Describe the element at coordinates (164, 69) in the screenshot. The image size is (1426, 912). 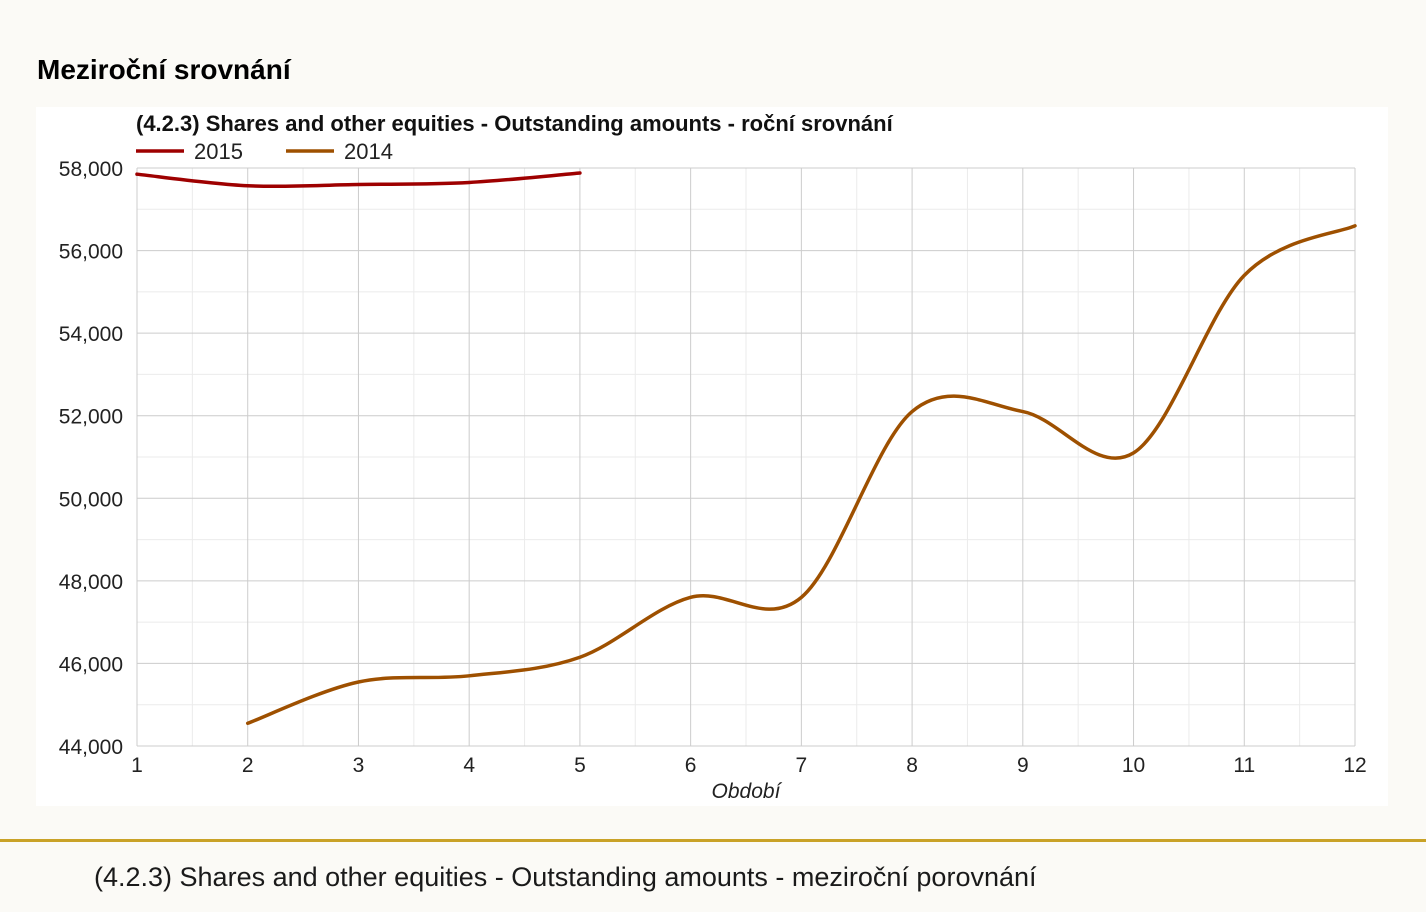
I see `section-heading: Meziroční srovnání` at that location.